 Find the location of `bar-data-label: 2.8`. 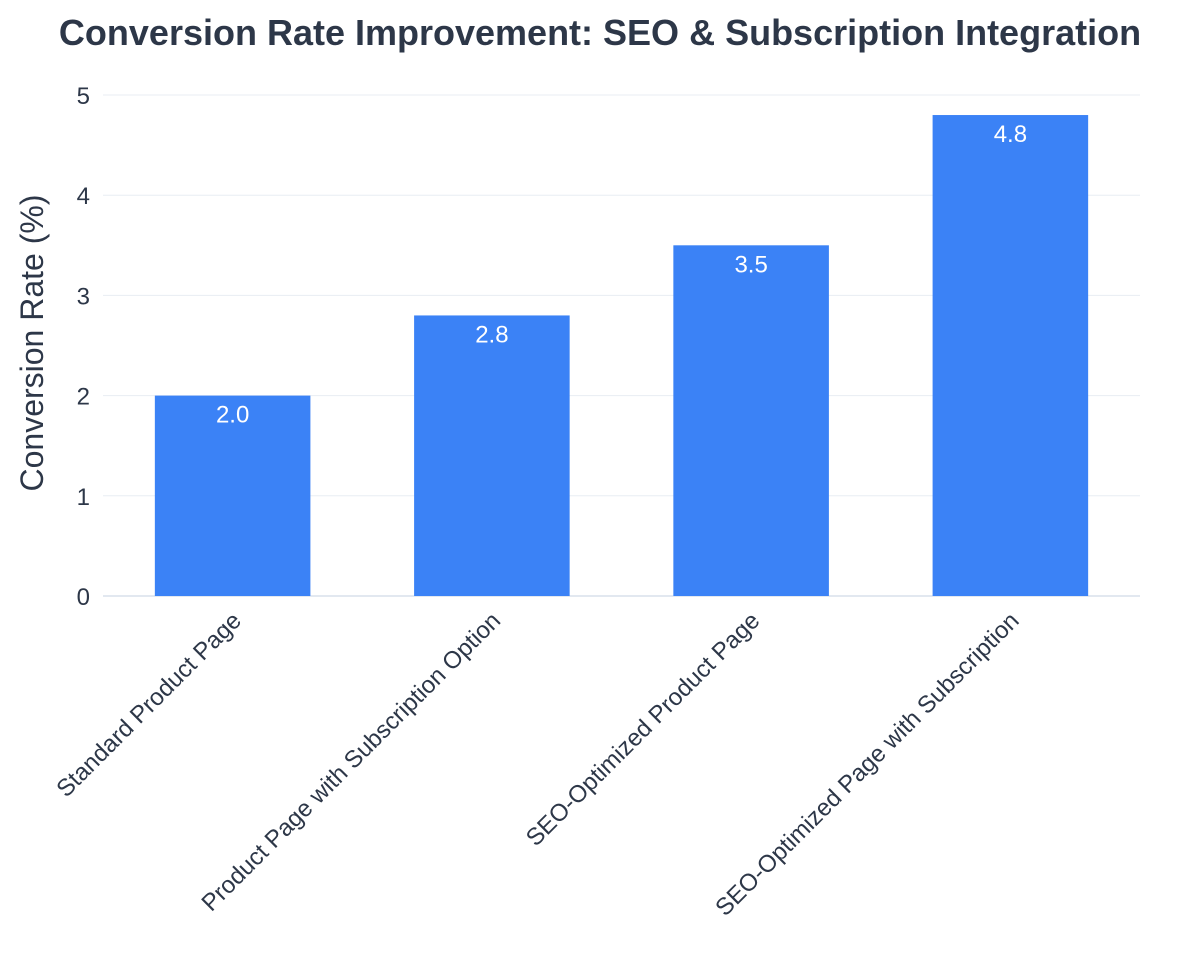

bar-data-label: 2.8 is located at coordinates (491, 334).